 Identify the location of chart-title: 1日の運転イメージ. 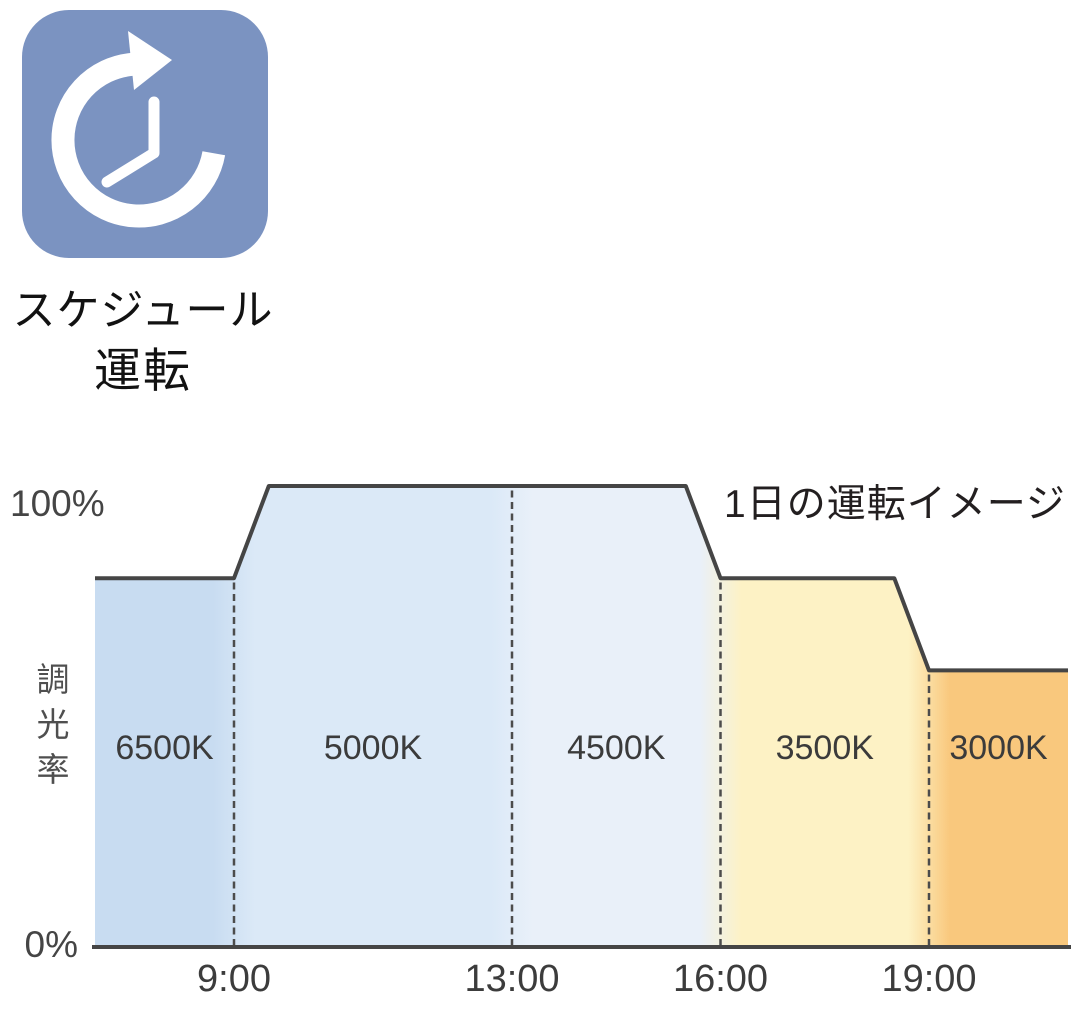
(895, 504).